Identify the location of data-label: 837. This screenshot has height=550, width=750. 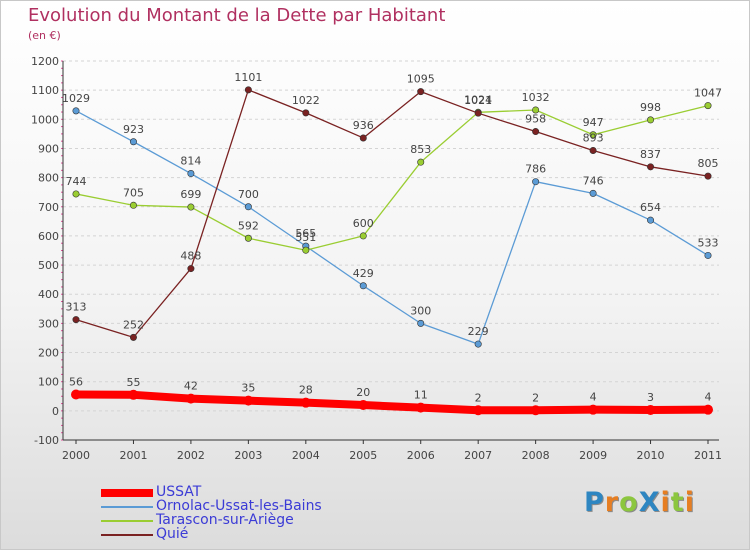
(650, 154).